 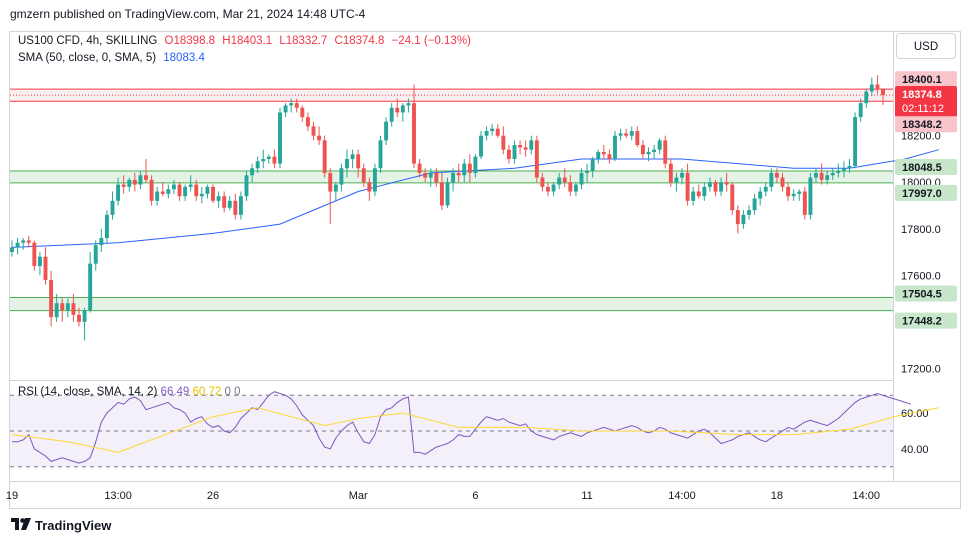 I want to click on ohlc-change: −24.1 (−0.13%), so click(x=431, y=41).